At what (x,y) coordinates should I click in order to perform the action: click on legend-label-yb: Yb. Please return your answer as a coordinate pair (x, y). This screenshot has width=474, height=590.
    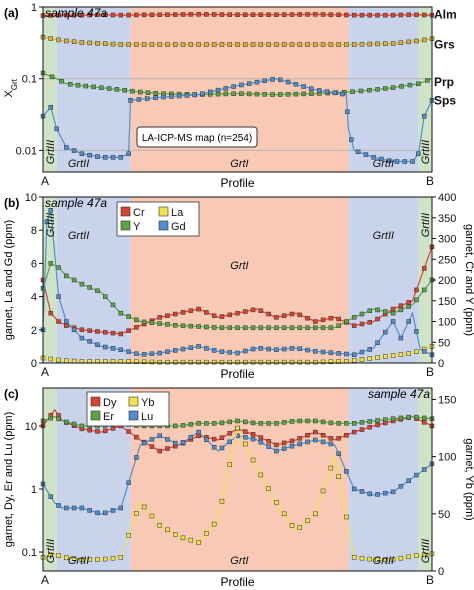
    Looking at the image, I should click on (147, 403).